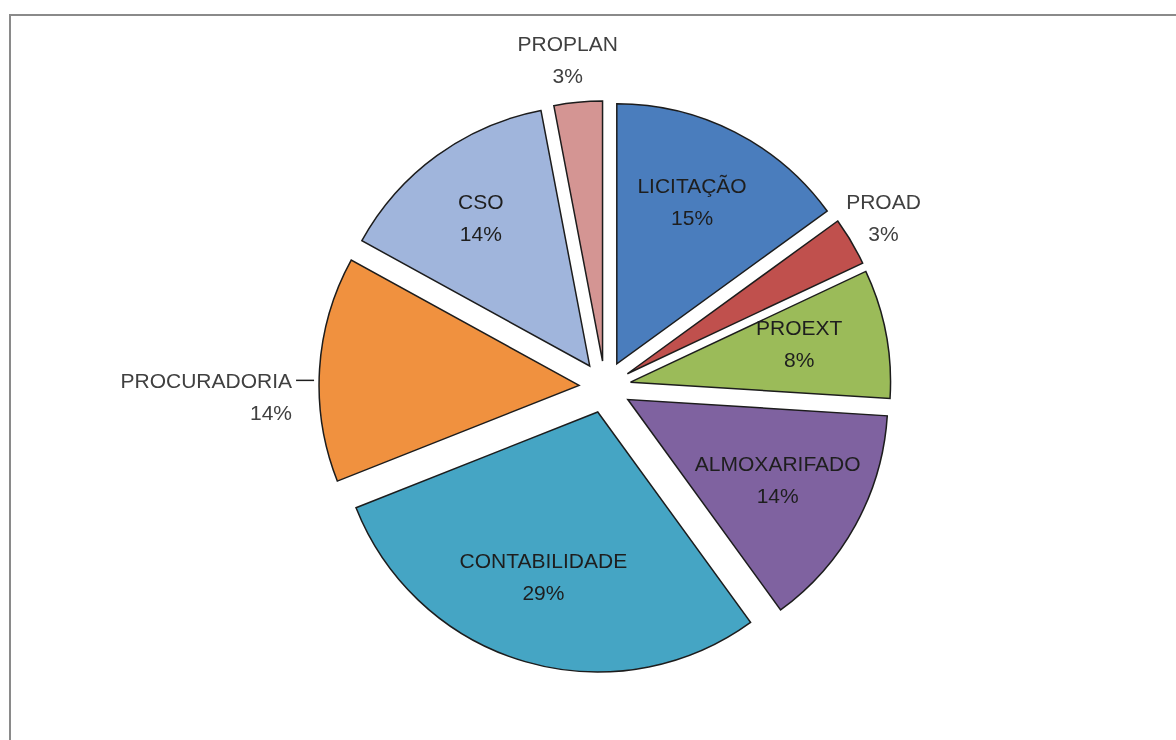 This screenshot has width=1176, height=740. What do you see at coordinates (883, 201) in the screenshot?
I see `slice-label: PROAD` at bounding box center [883, 201].